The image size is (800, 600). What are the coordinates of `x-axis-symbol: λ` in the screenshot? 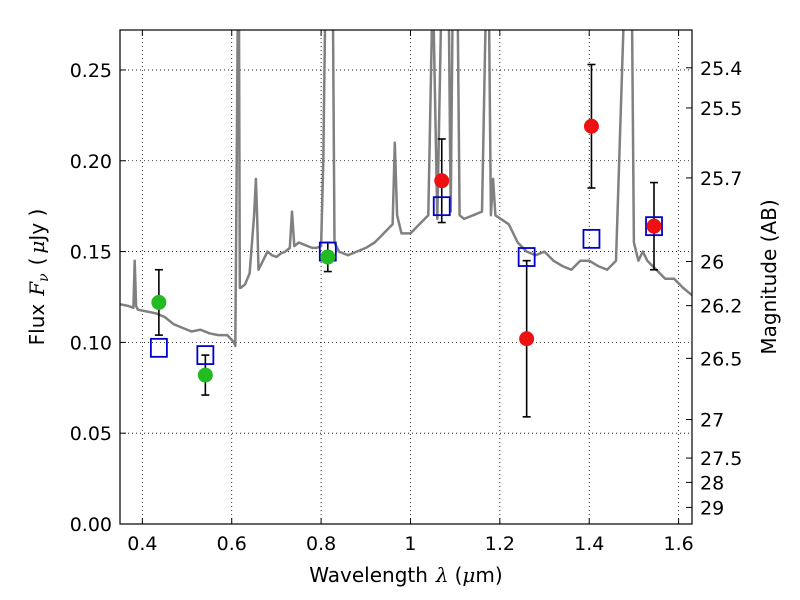 It's located at (442, 575).